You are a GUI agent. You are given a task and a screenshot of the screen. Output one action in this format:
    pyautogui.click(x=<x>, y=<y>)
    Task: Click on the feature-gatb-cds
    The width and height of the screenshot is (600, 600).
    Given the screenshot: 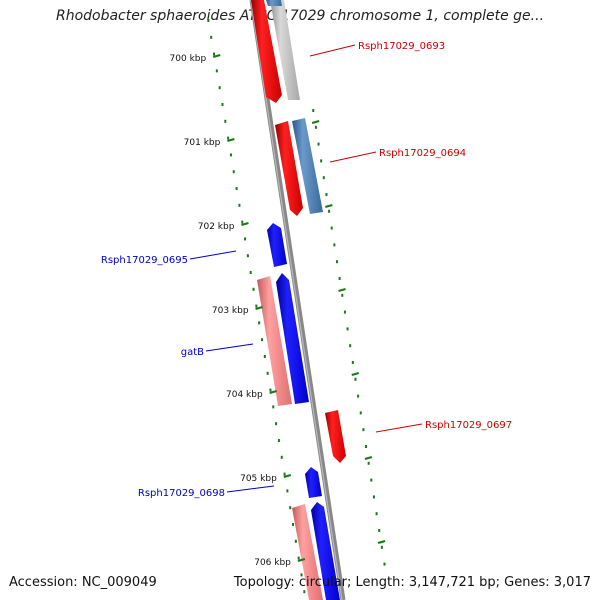 What is the action you would take?
    pyautogui.click(x=292, y=338)
    